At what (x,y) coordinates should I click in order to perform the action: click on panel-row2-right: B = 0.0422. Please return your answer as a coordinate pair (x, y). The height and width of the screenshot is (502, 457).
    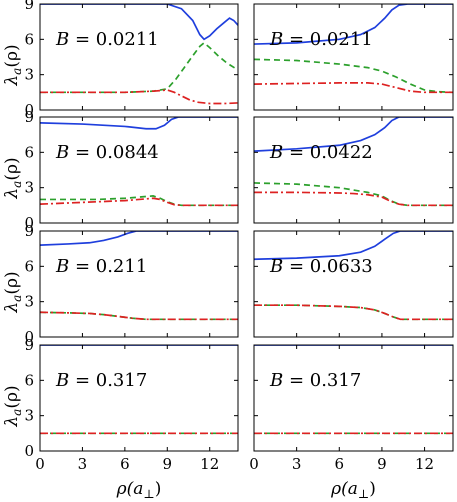
    Looking at the image, I should click on (353, 170).